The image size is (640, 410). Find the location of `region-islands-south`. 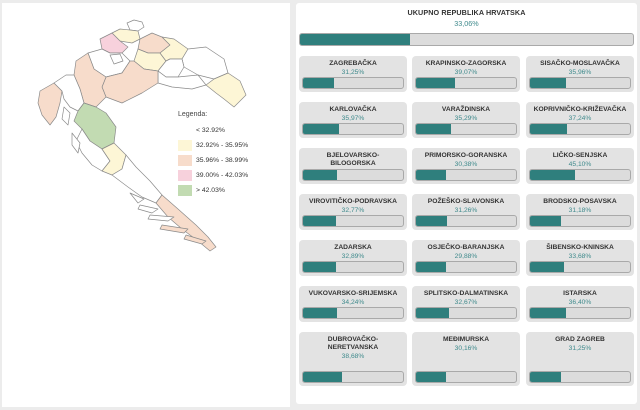

region-islands-south is located at coordinates (137, 198).